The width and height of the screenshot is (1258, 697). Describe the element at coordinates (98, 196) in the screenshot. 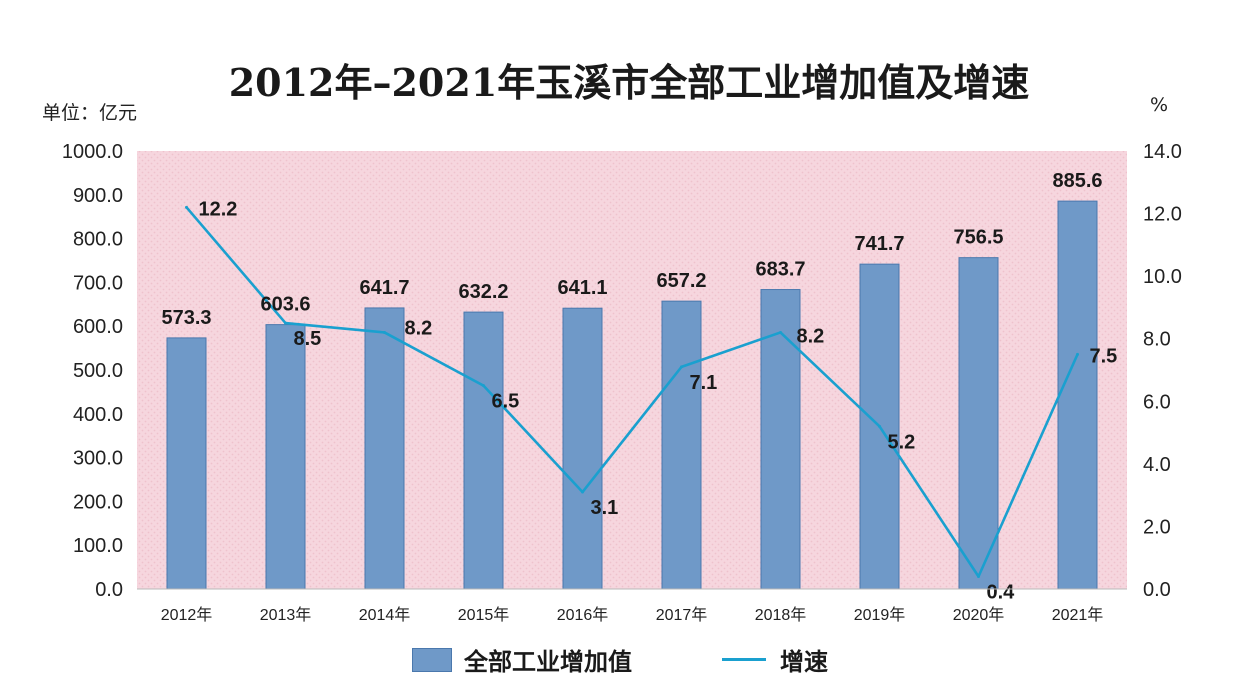

I see `y-left-tick-label: 900.0` at that location.